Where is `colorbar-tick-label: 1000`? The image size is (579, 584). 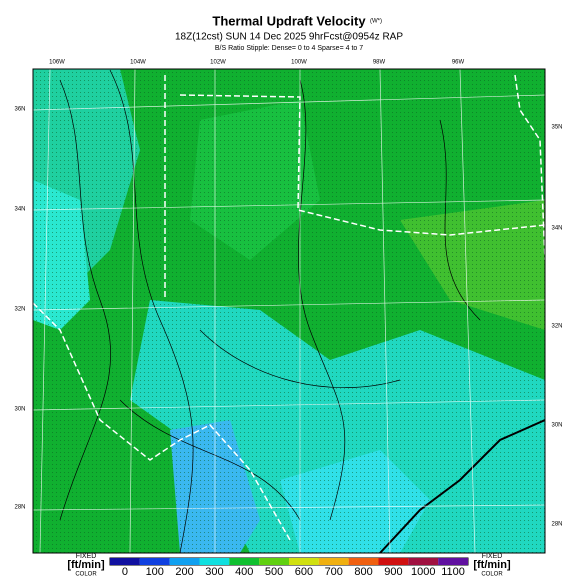 colorbar-tick-label: 1000 is located at coordinates (423, 572).